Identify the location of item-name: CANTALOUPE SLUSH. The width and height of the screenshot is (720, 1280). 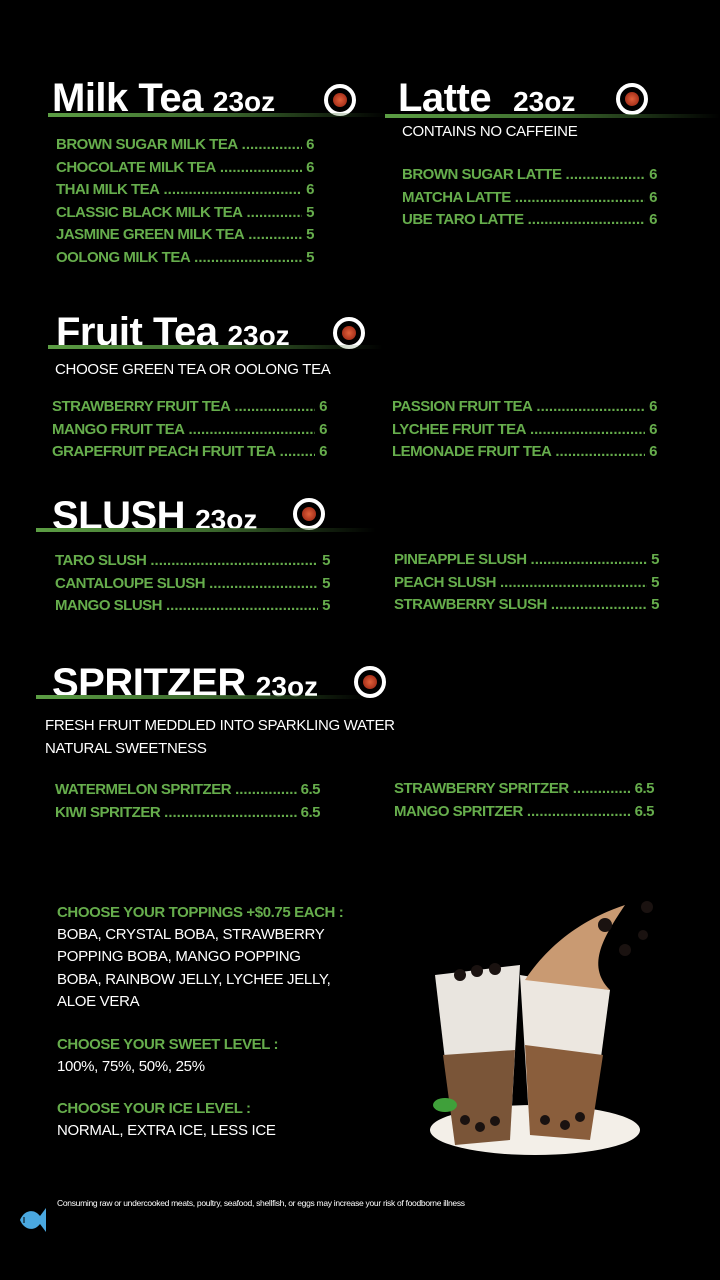
(130, 583).